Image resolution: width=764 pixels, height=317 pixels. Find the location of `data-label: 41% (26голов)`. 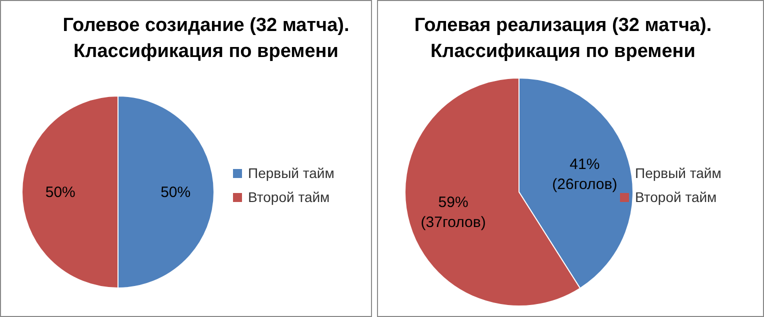

data-label: 41% (26голов) is located at coordinates (585, 174).